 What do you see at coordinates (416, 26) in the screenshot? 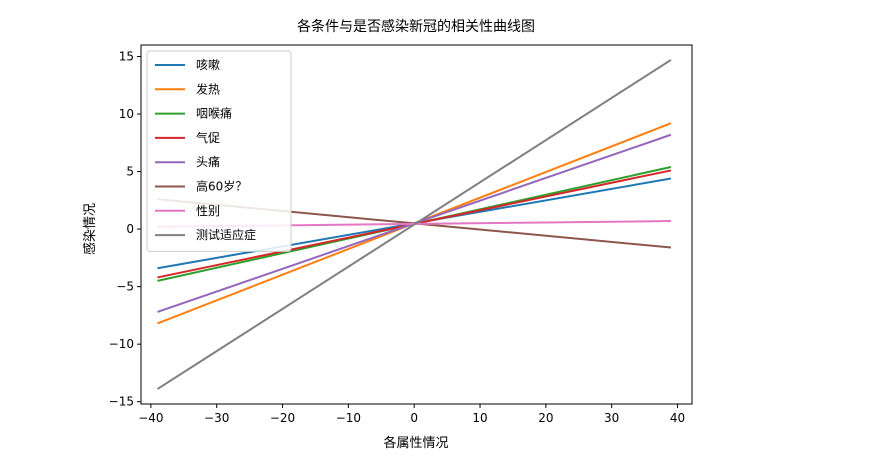
I see `chart-title: 各条件与是否感染新冠的相关性曲线图` at bounding box center [416, 26].